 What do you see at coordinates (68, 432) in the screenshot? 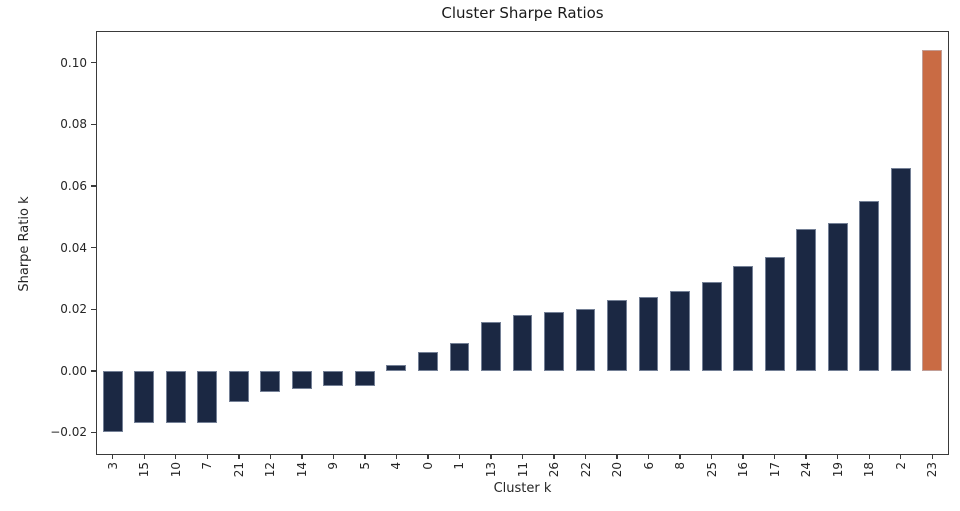
I see `y-tick-label: −0.02` at bounding box center [68, 432].